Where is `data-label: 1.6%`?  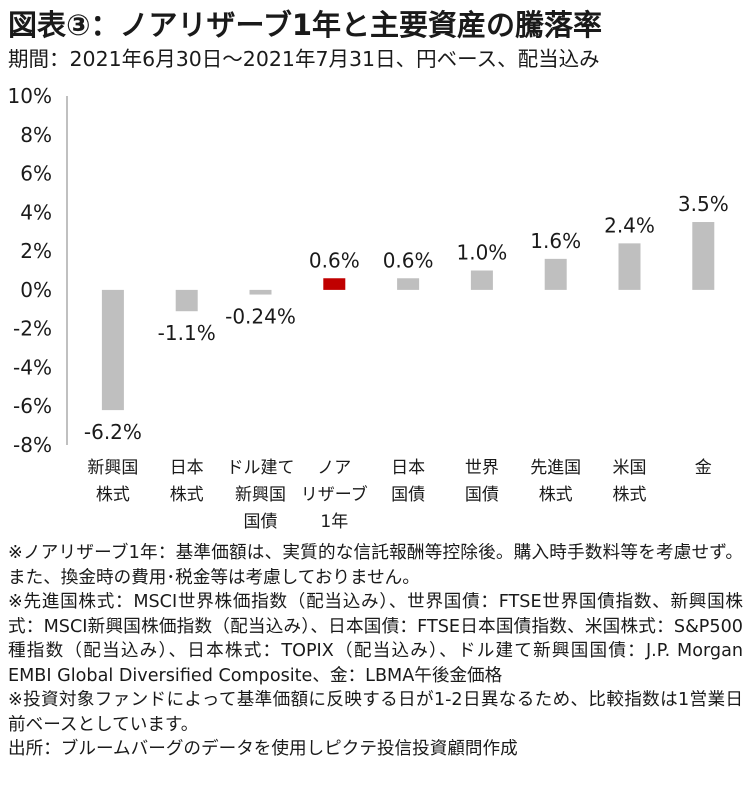 data-label: 1.6% is located at coordinates (555, 241).